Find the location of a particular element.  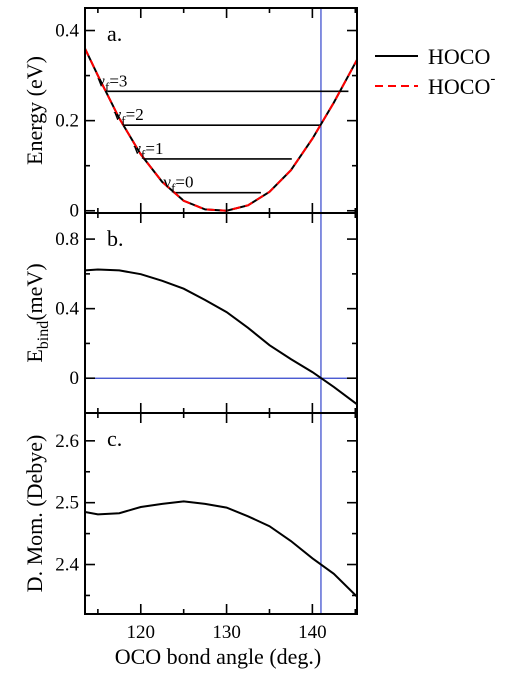

y-axis-title-main: D. Mom. (Debye) is located at coordinates (34, 514).